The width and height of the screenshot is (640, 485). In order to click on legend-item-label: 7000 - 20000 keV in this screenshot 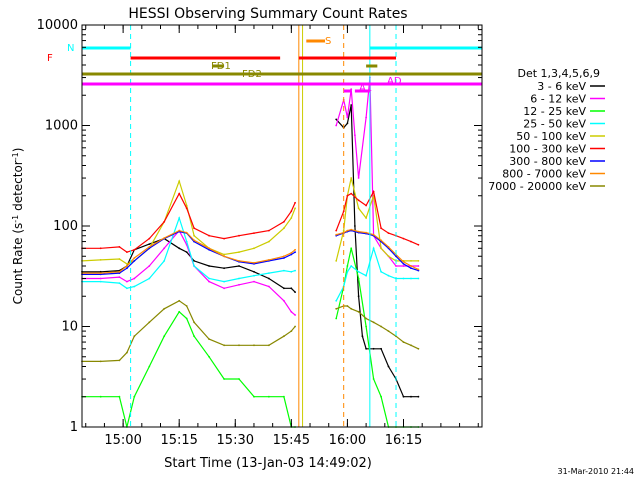, I will do `click(537, 186)`.